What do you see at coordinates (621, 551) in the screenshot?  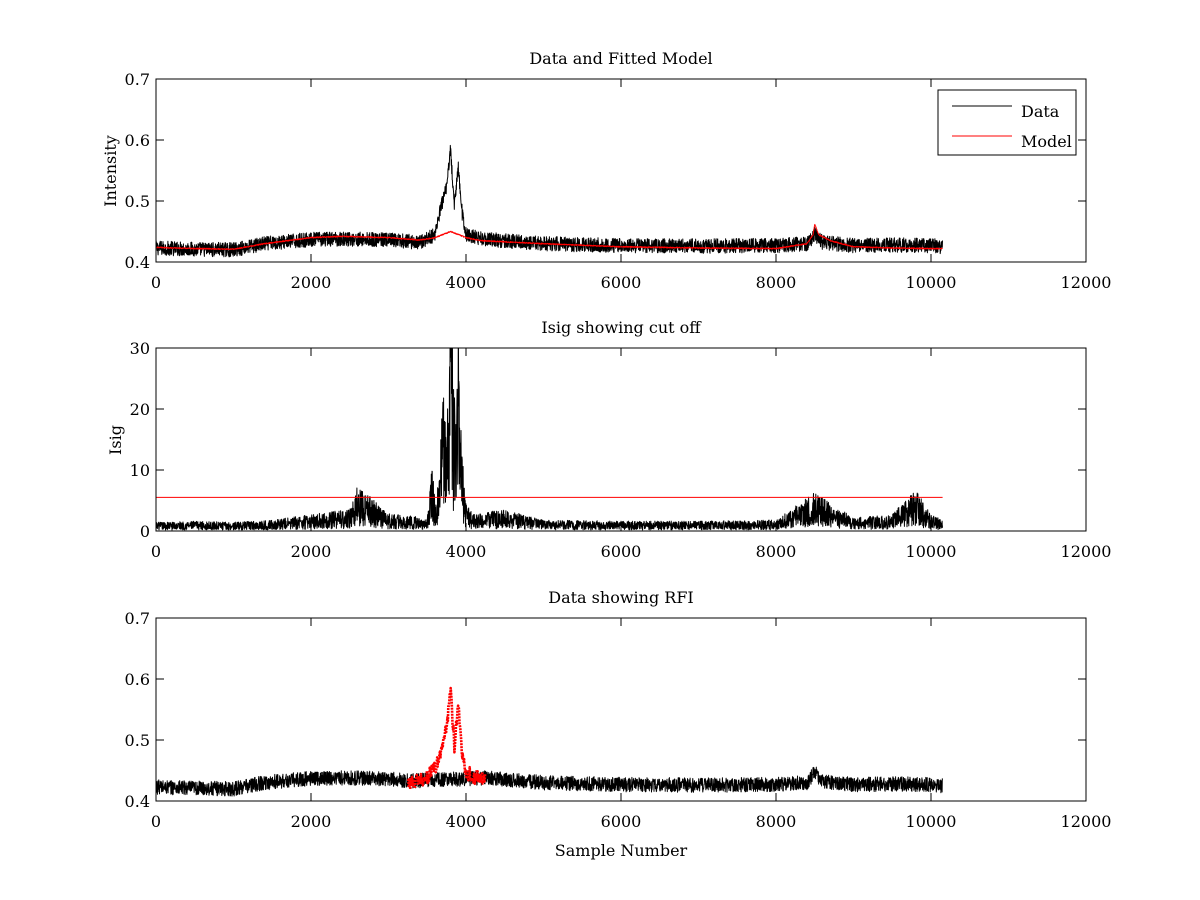 I see `panel-2-xtick-label: 6000` at bounding box center [621, 551].